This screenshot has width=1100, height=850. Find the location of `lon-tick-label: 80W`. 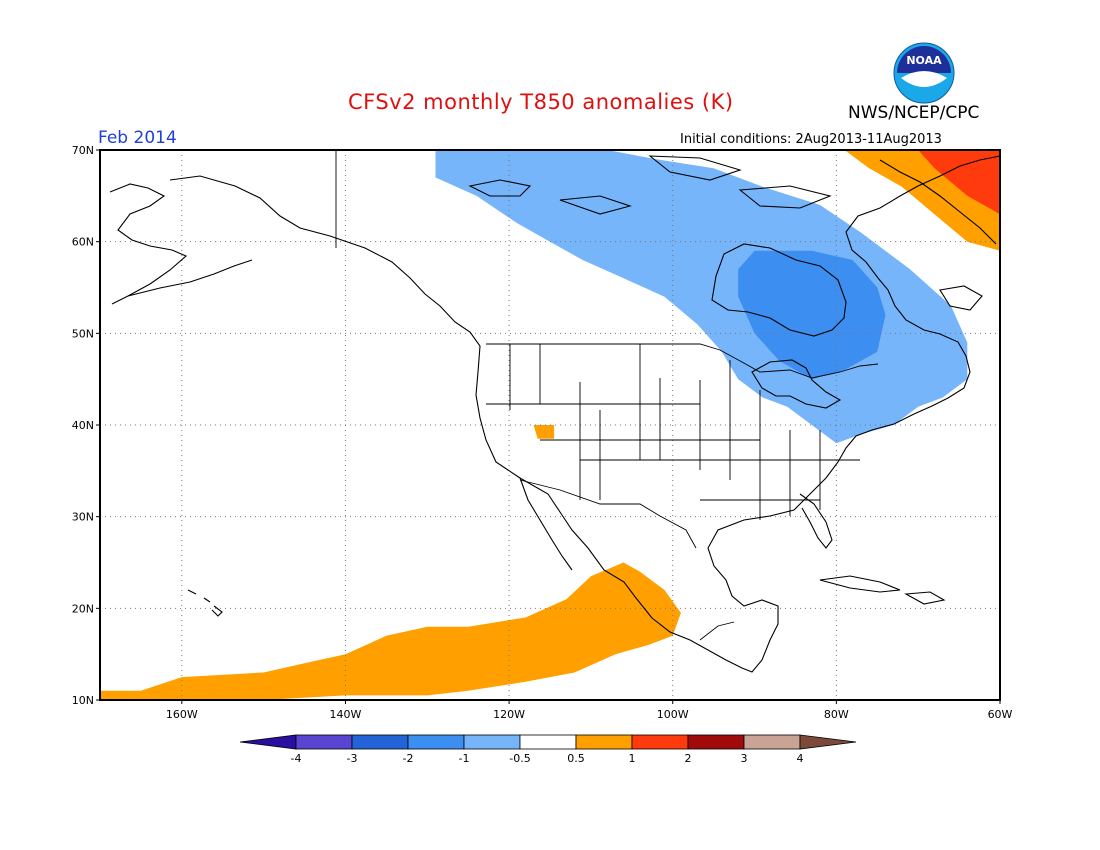

lon-tick-label: 80W is located at coordinates (836, 714).